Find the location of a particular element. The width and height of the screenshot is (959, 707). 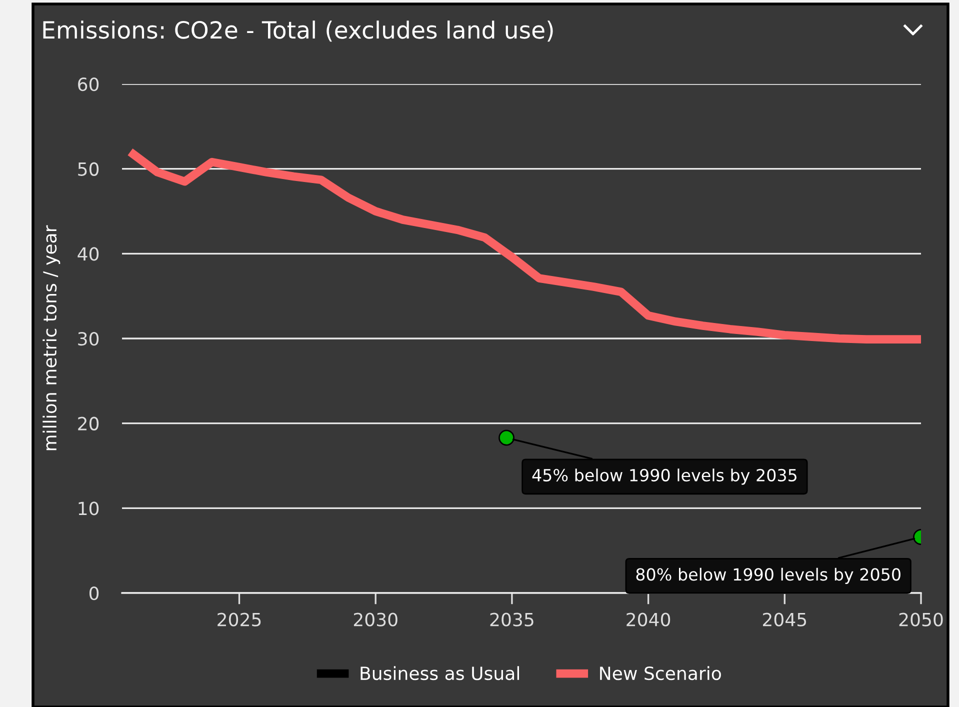

x-tick-label: 2030 is located at coordinates (376, 619).